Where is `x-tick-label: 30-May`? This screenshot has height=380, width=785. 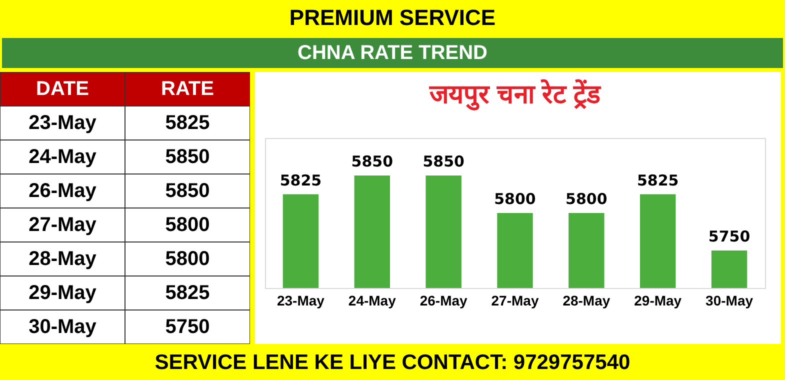 x-tick-label: 30-May is located at coordinates (730, 300).